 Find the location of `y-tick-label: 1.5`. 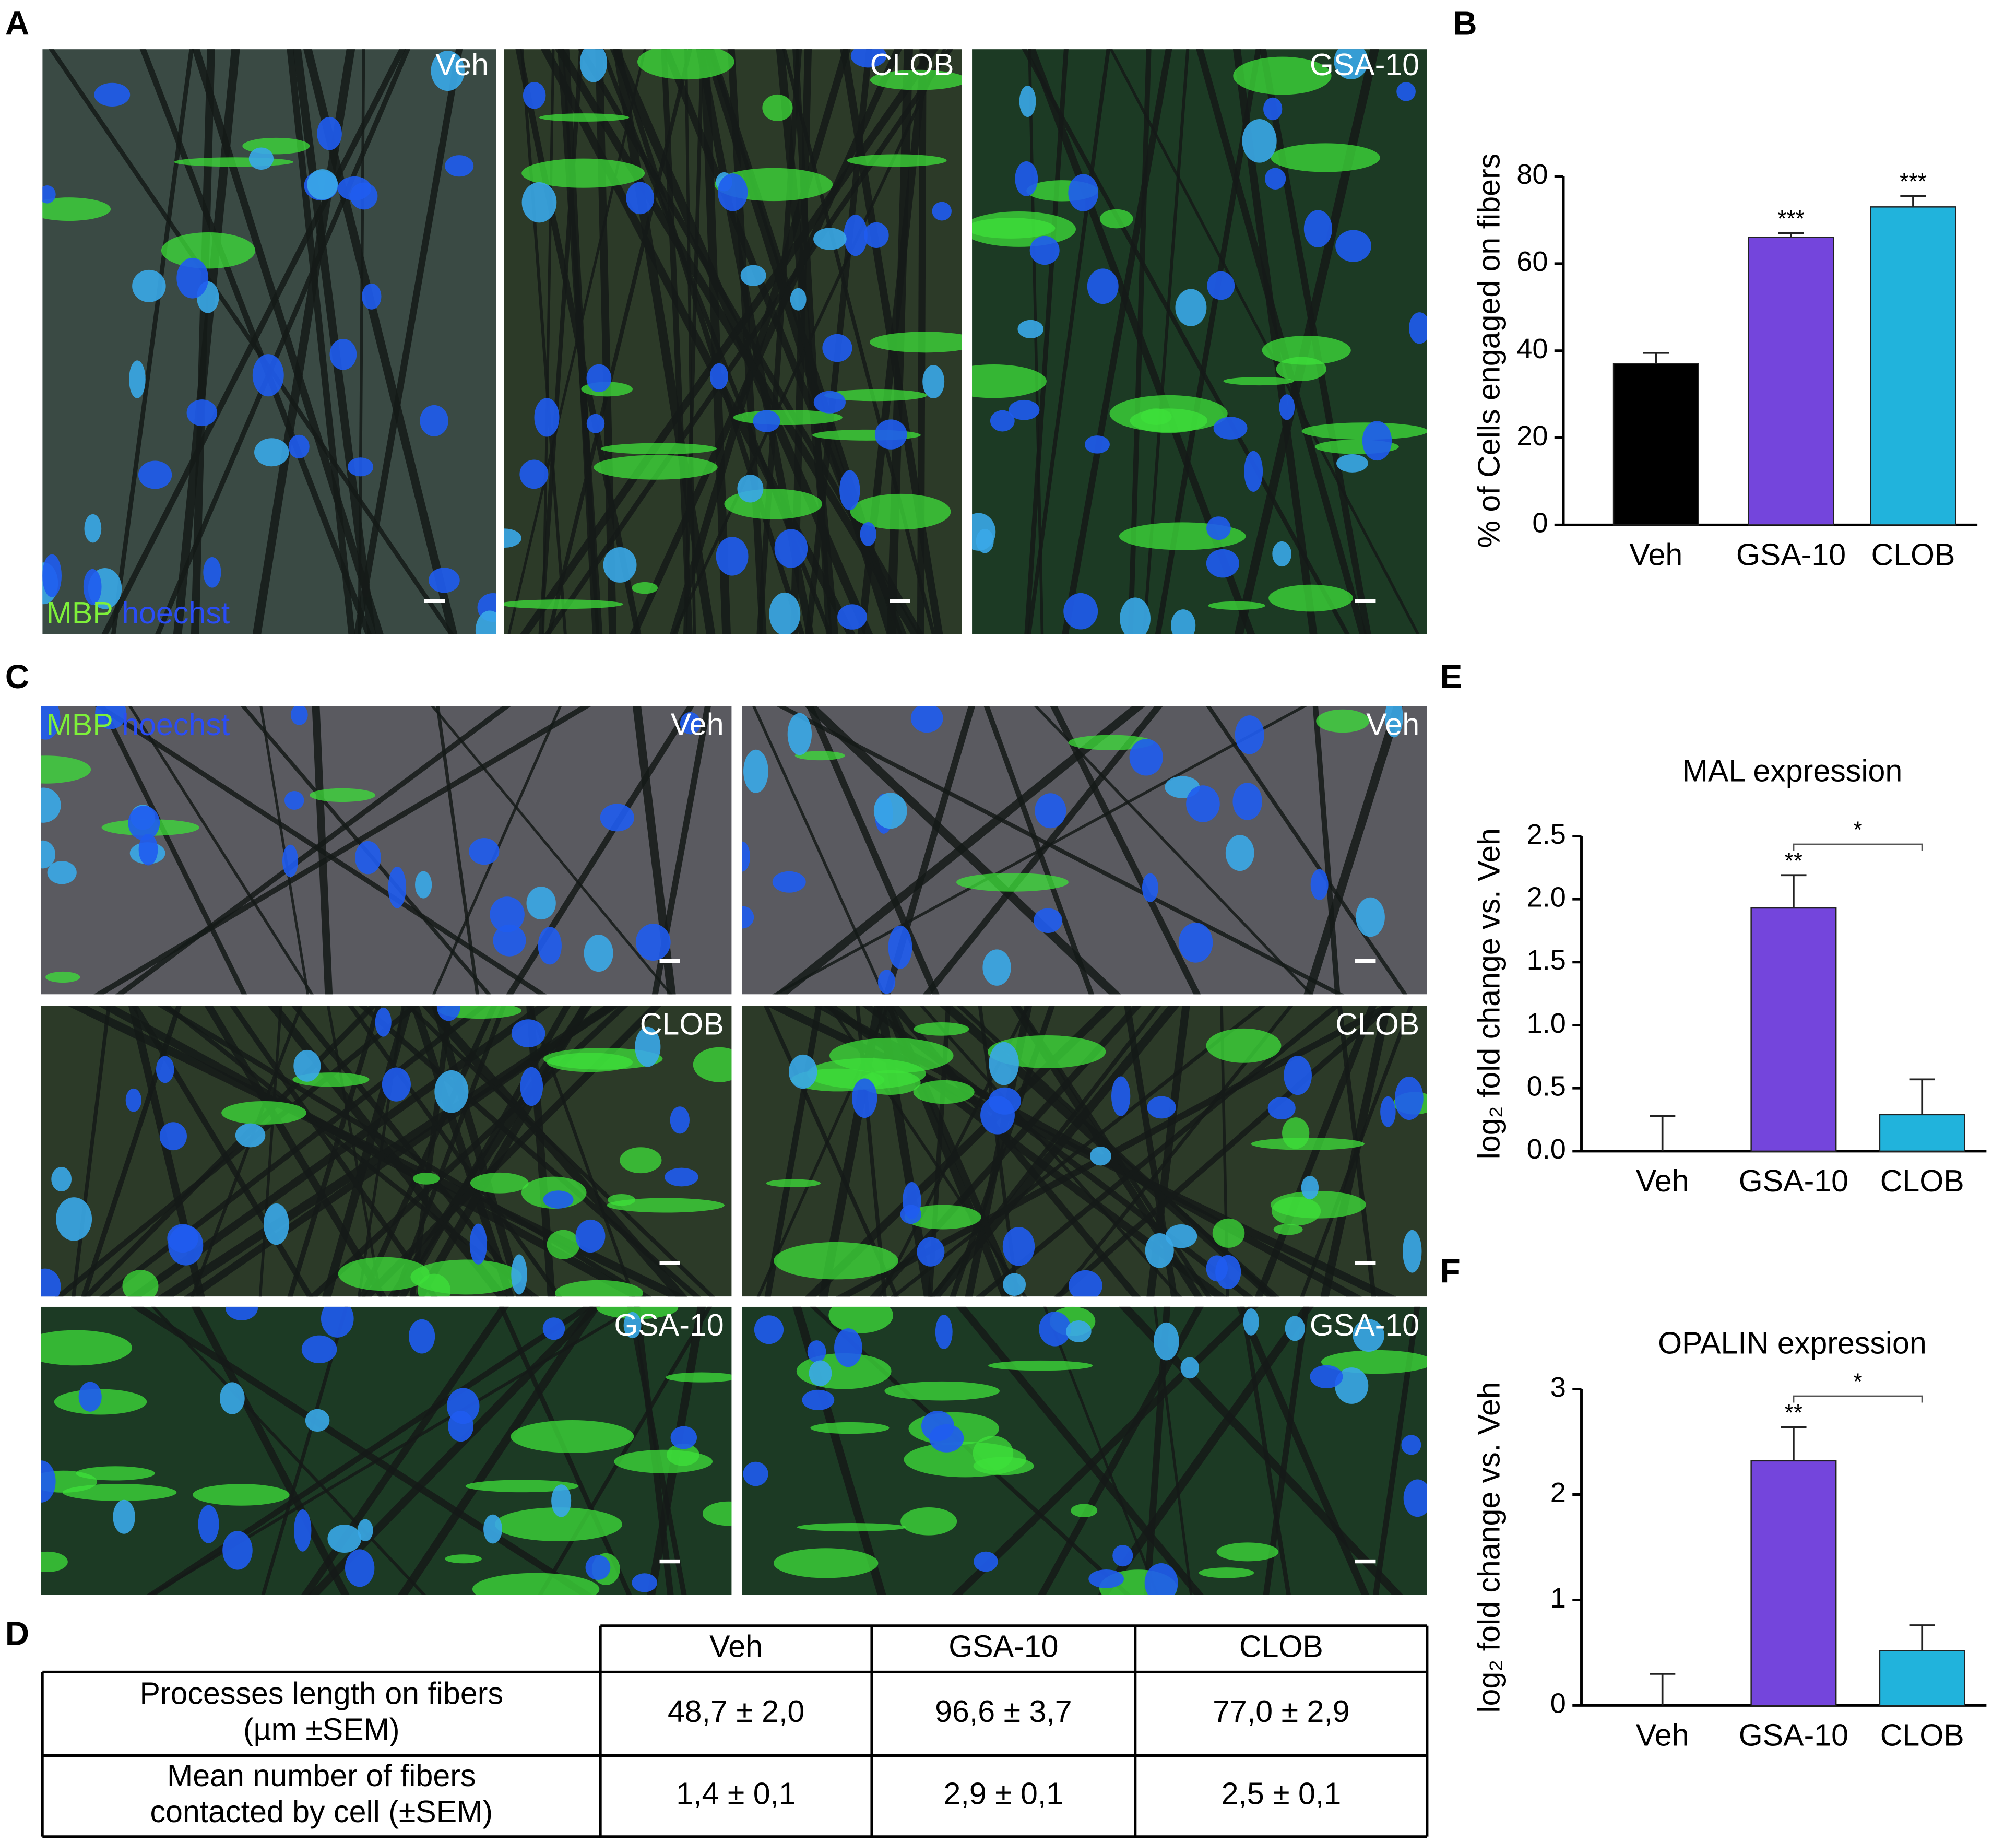

y-tick-label: 1.5 is located at coordinates (1546, 960).